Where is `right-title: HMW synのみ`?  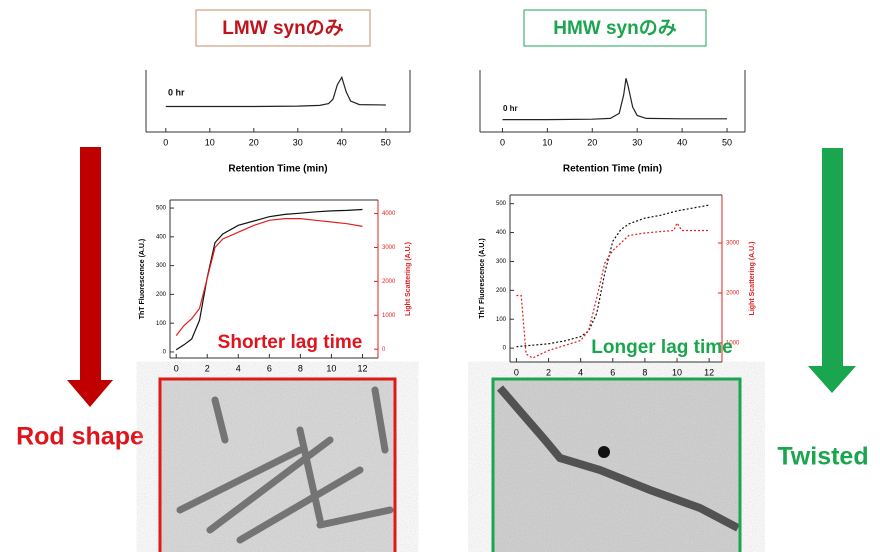
right-title: HMW synのみ is located at coordinates (615, 28).